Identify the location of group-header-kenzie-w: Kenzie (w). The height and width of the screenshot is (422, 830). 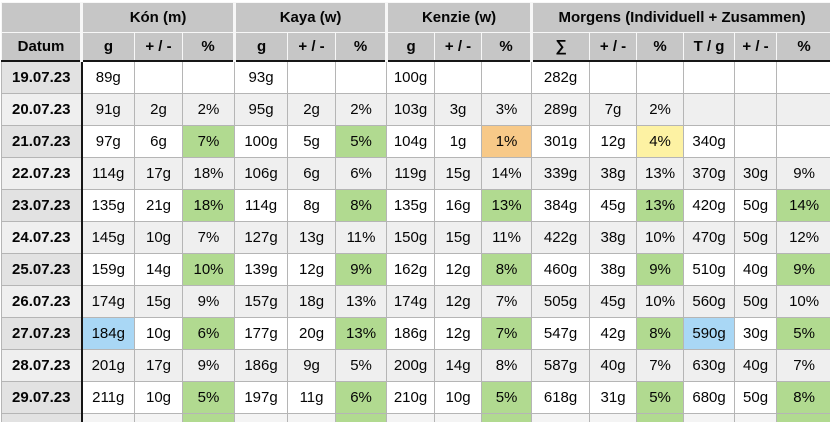
(459, 17).